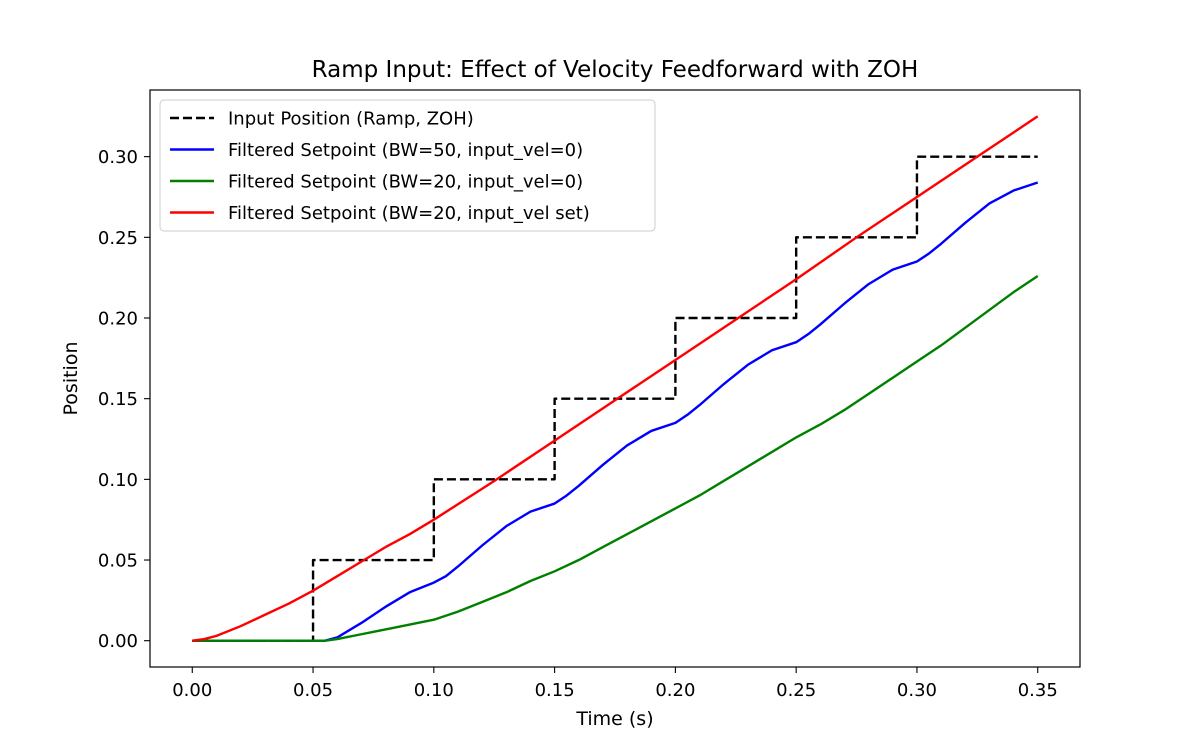 The image size is (1200, 750). What do you see at coordinates (917, 690) in the screenshot?
I see `x-tick-label: 0.30` at bounding box center [917, 690].